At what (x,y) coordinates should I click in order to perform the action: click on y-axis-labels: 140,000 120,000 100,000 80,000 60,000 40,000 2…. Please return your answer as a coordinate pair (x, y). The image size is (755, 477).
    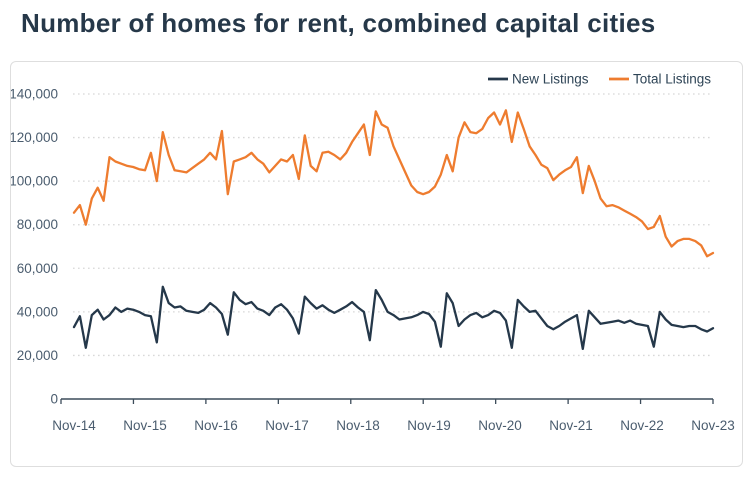
    Looking at the image, I should click on (34, 247).